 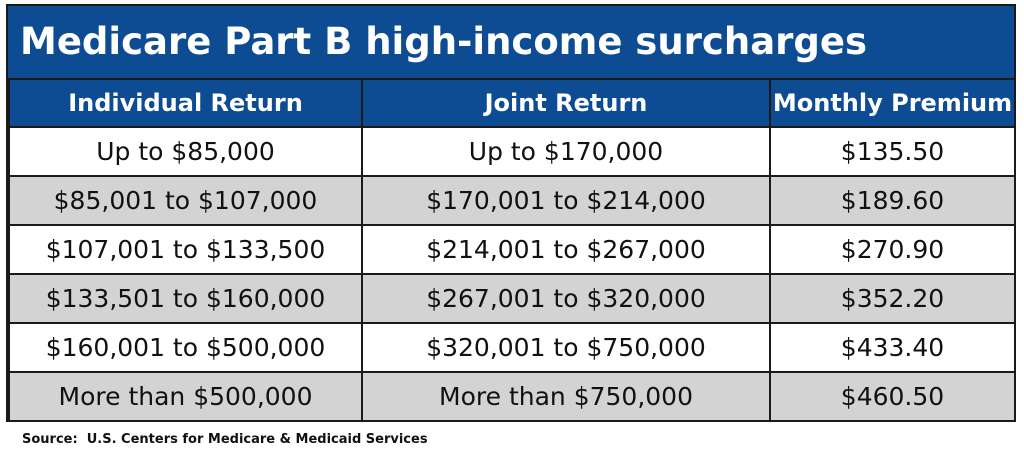 I want to click on joint-return-cell: More than $750,000, so click(x=566, y=396).